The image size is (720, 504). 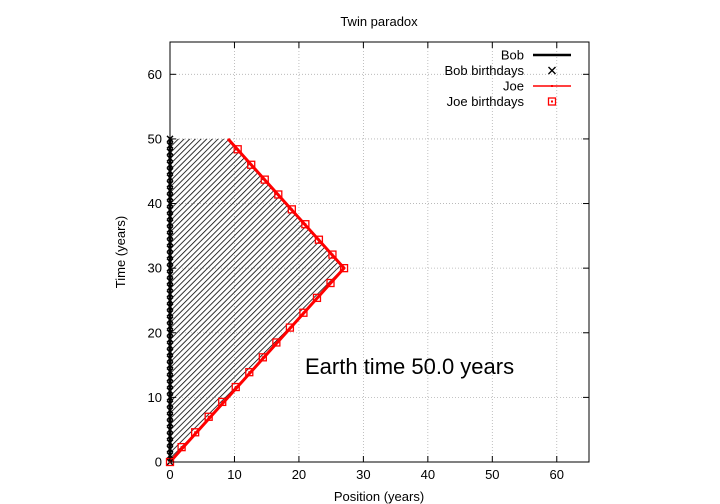 What do you see at coordinates (379, 496) in the screenshot?
I see `x-axis-label: Position (years)` at bounding box center [379, 496].